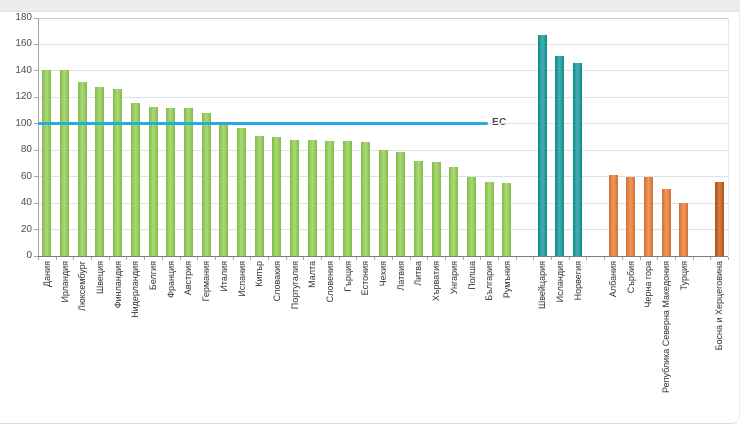 The width and height of the screenshot is (740, 425). What do you see at coordinates (719, 219) in the screenshot?
I see `bar-potential-candidates` at bounding box center [719, 219].